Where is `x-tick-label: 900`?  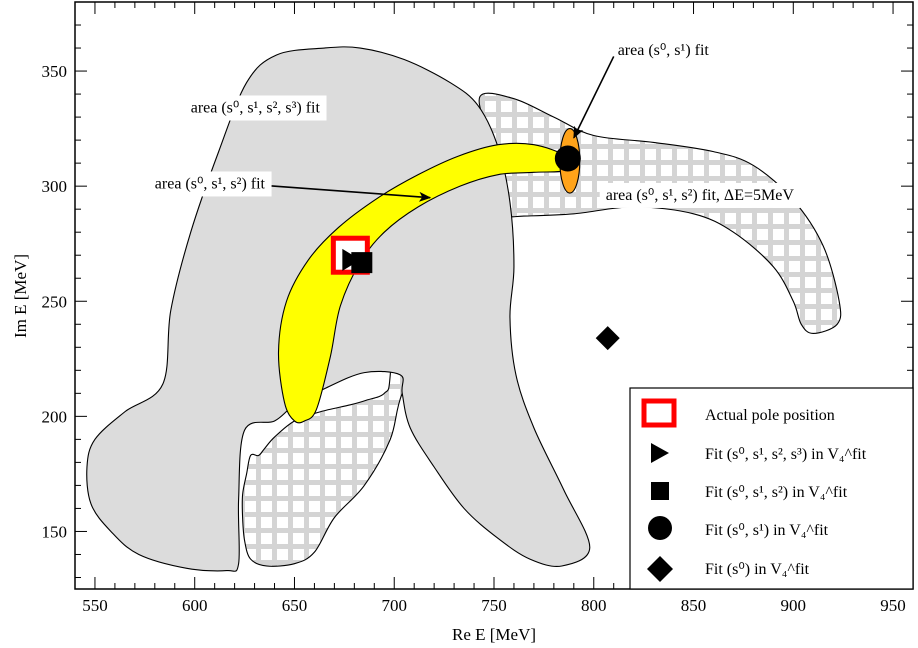 x-tick-label: 900 is located at coordinates (794, 605).